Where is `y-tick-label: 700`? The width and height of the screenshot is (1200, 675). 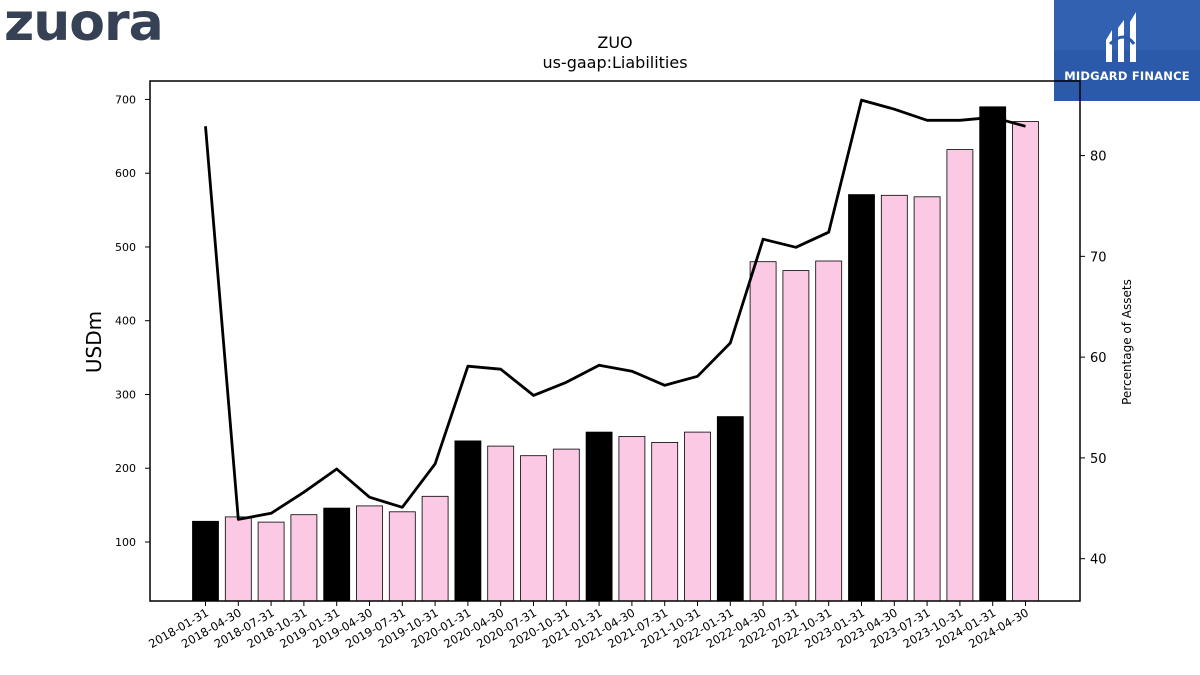
y-tick-label: 700 is located at coordinates (125, 99).